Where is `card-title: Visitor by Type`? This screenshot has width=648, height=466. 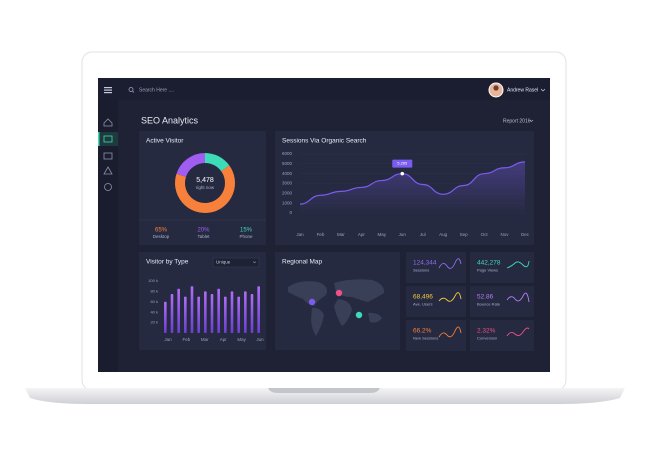 card-title: Visitor by Type is located at coordinates (167, 262).